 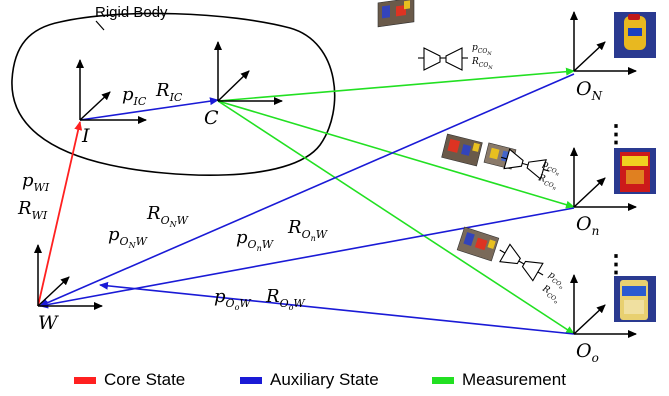 I want to click on core-line-w-to-i, so click(x=60, y=214).